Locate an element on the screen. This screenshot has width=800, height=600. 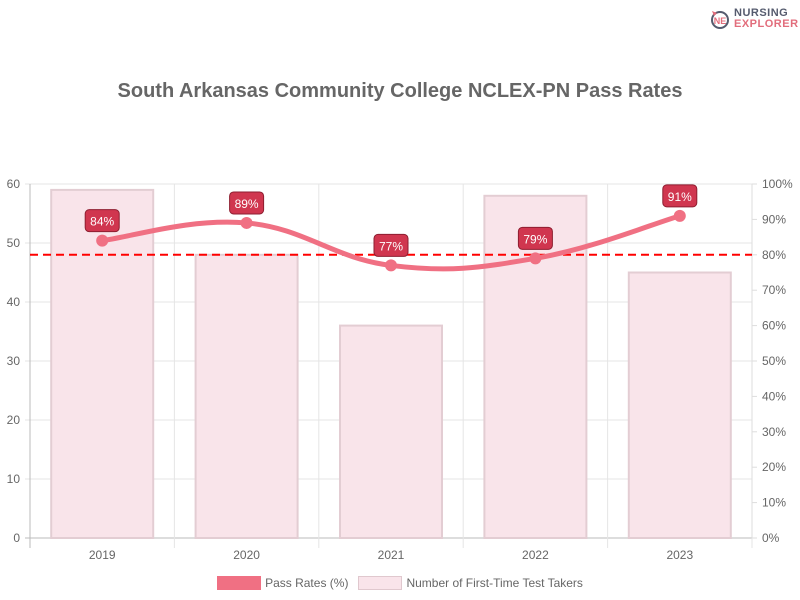
data-label: 77% is located at coordinates (391, 246).